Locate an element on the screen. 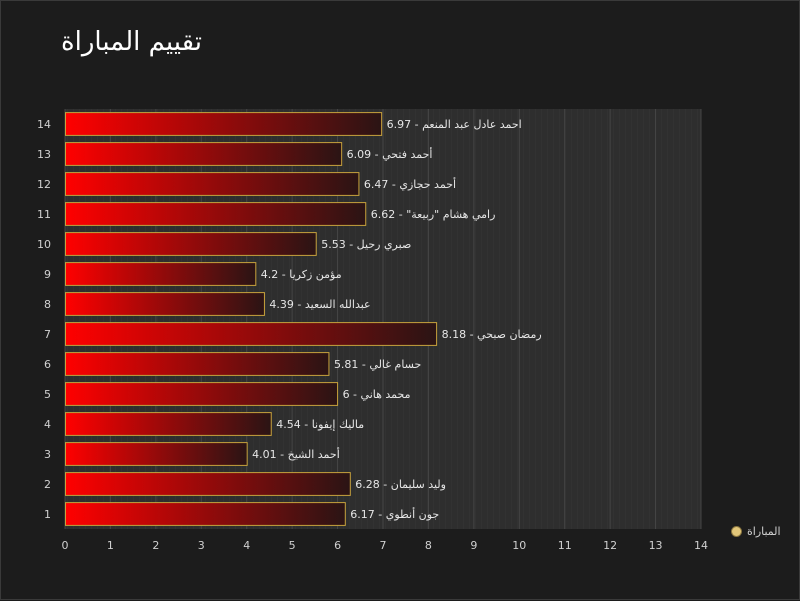  category-label: 8 is located at coordinates (47, 304).